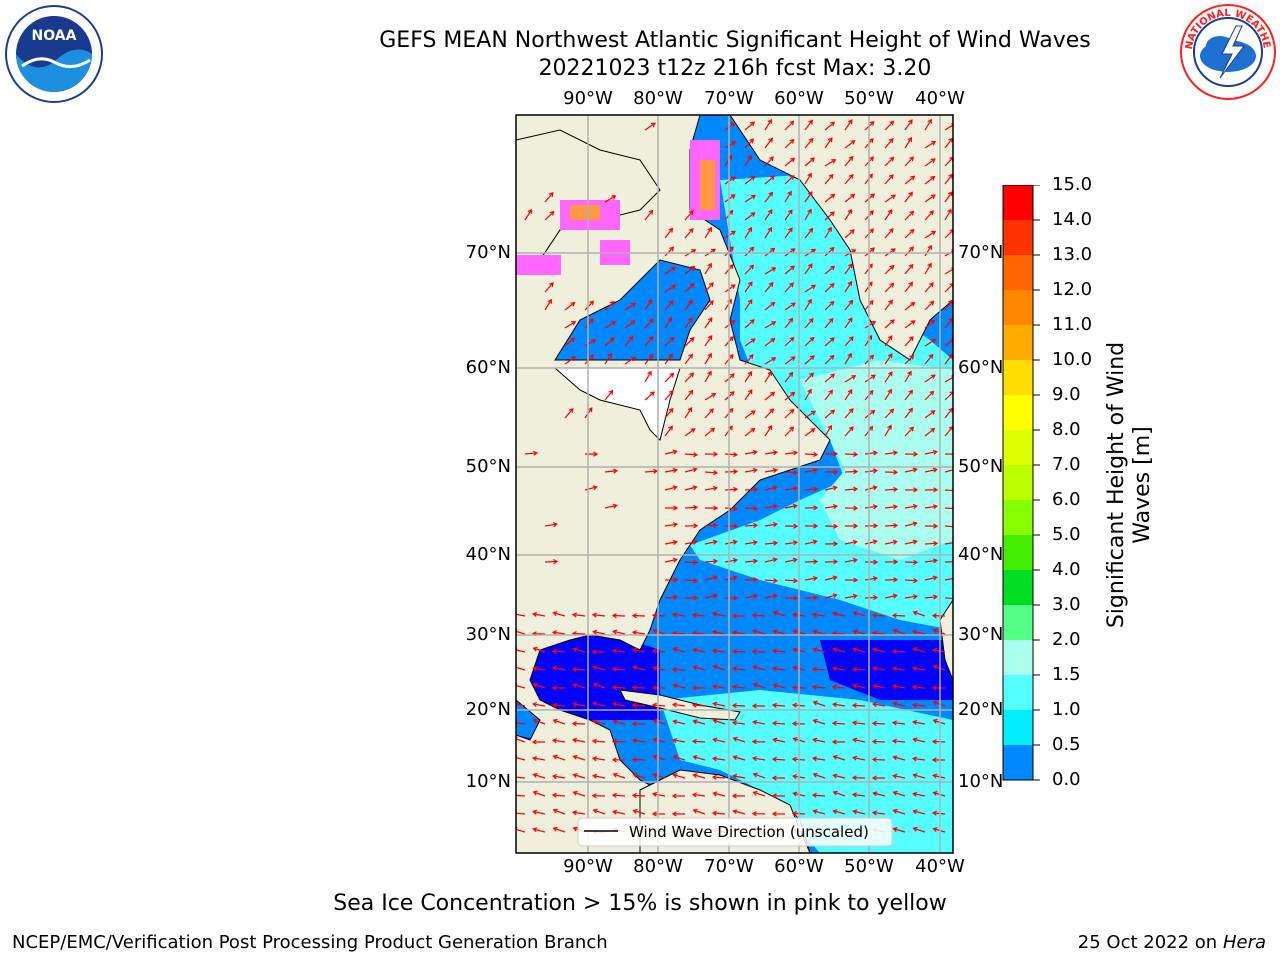 The height and width of the screenshot is (960, 1280). Describe the element at coordinates (1021, 483) in the screenshot. I see `colorbar` at that location.